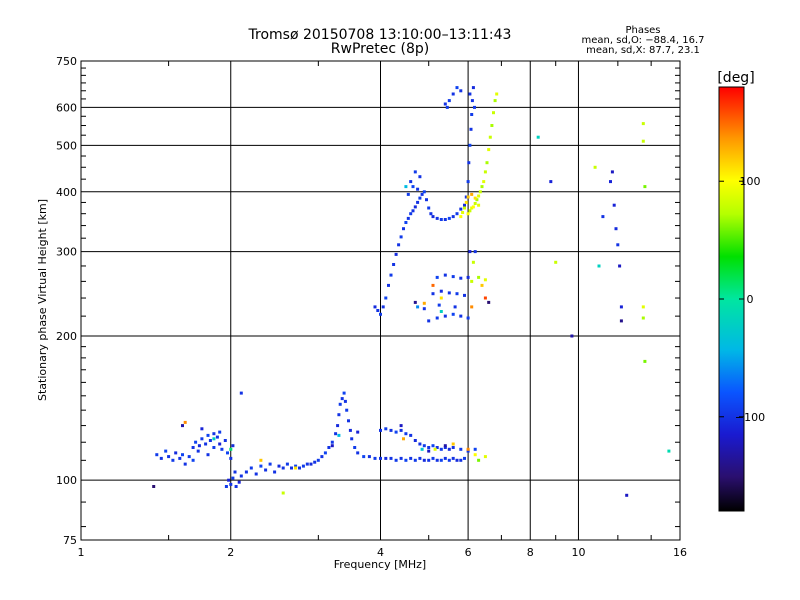  What do you see at coordinates (66, 192) in the screenshot?
I see `y-tick-label: 400` at bounding box center [66, 192].